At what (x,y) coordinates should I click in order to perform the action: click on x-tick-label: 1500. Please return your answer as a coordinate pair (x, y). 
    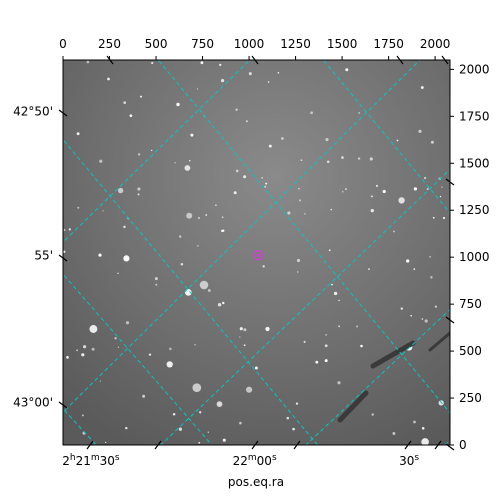
    Looking at the image, I should click on (342, 44).